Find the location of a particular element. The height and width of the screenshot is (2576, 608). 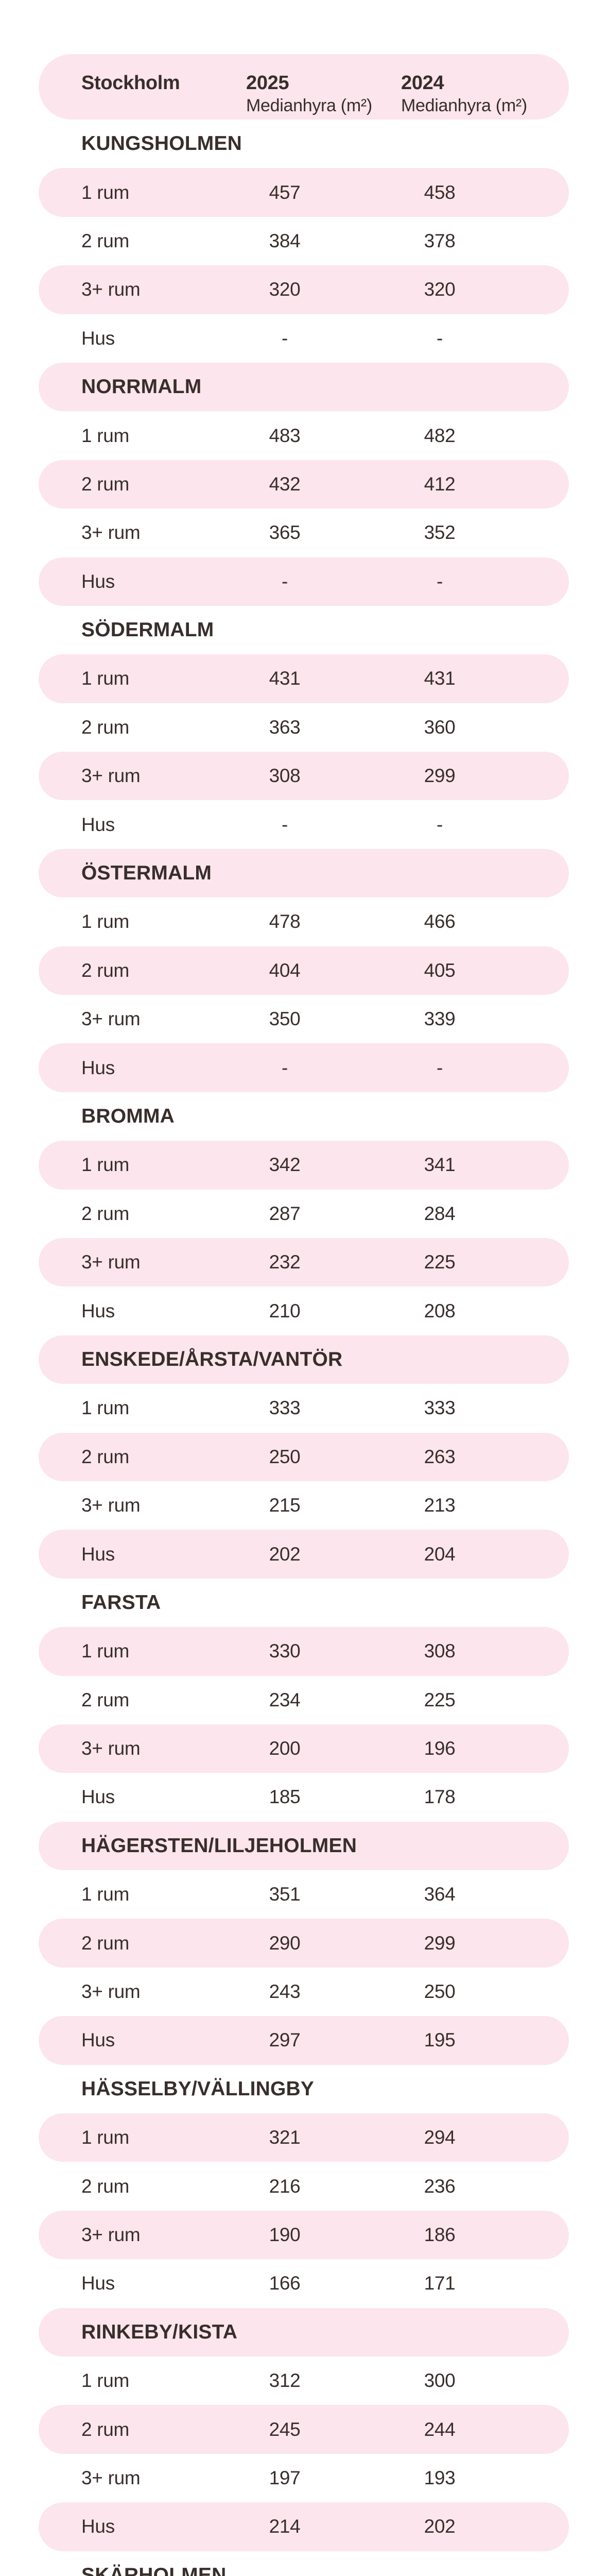

row-value-2025: 200 is located at coordinates (285, 1748).